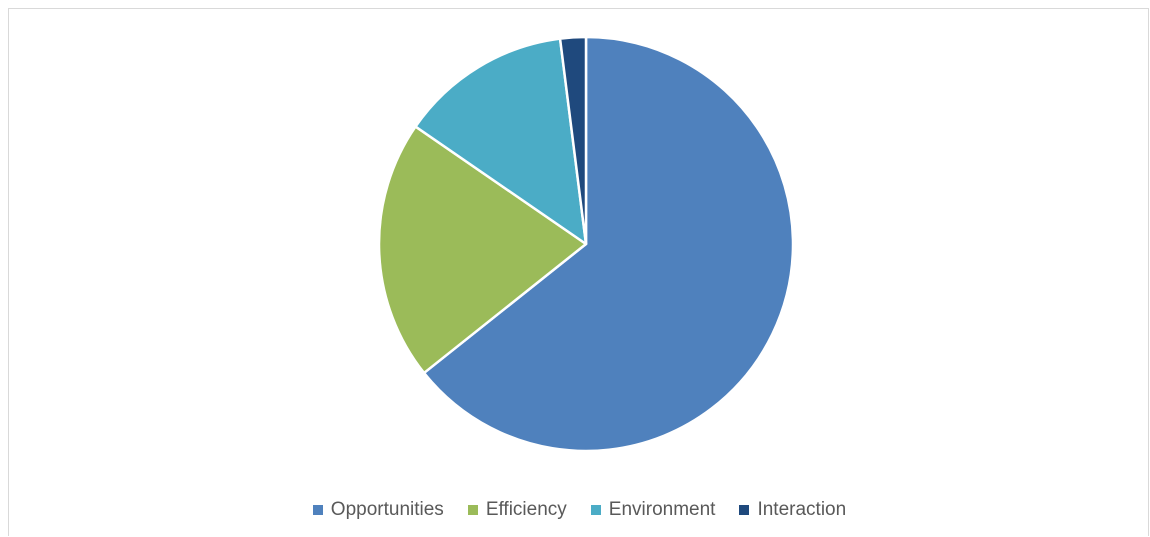 This screenshot has width=1150, height=537. I want to click on legend-swatch-environment, so click(595, 510).